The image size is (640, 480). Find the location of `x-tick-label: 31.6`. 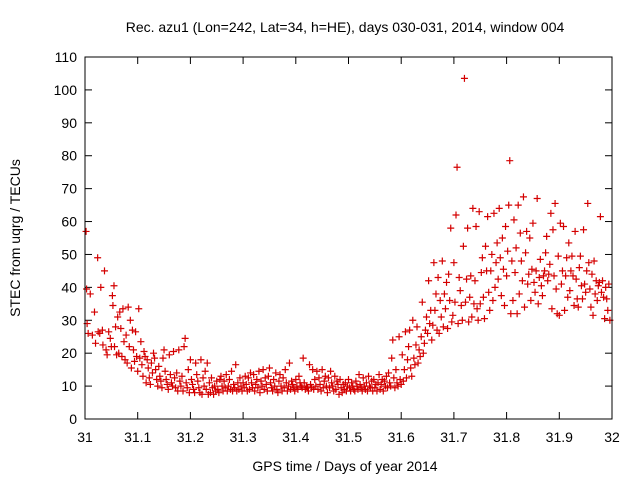

x-tick-label: 31.6 is located at coordinates (401, 437).